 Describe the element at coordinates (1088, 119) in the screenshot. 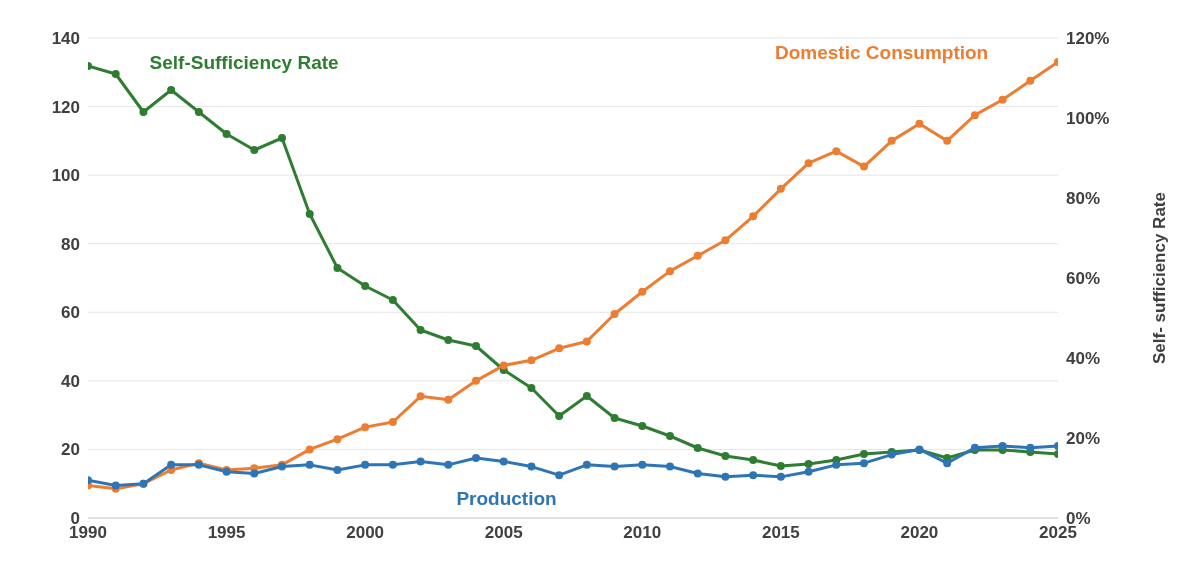

I see `y2-tick-label: 100%` at that location.